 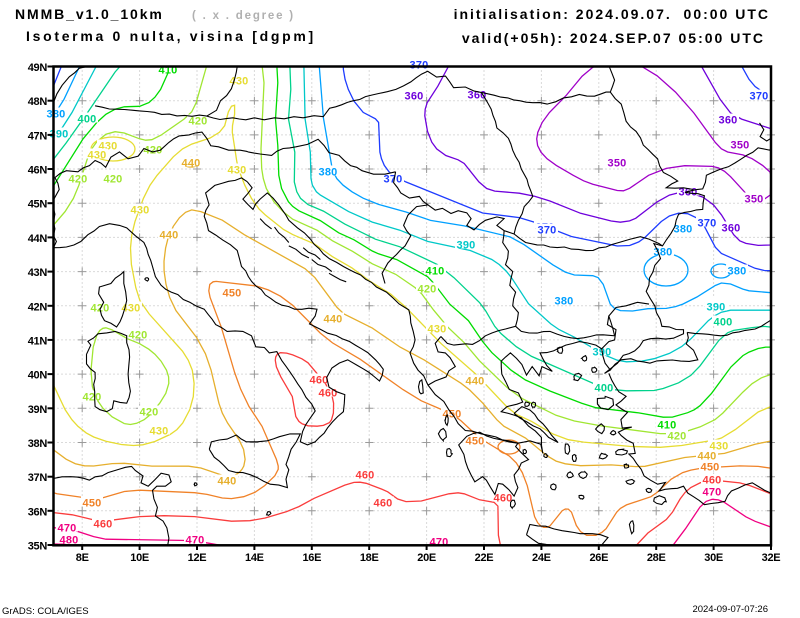 What do you see at coordinates (243, 16) in the screenshot?
I see `svg-text: ( . x . degree )` at bounding box center [243, 16].